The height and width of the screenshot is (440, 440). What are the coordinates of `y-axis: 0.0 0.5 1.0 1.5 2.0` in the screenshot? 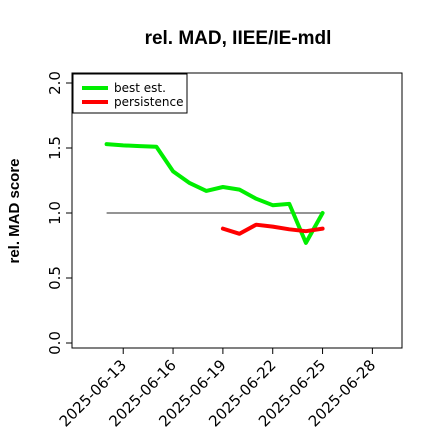 It's located at (59, 213).